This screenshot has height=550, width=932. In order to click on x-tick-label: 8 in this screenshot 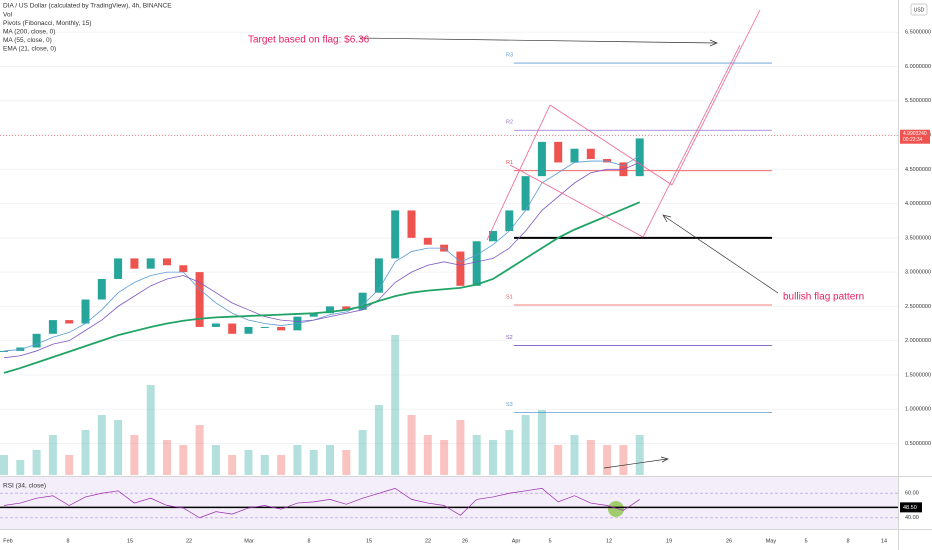, I will do `click(67, 541)`.